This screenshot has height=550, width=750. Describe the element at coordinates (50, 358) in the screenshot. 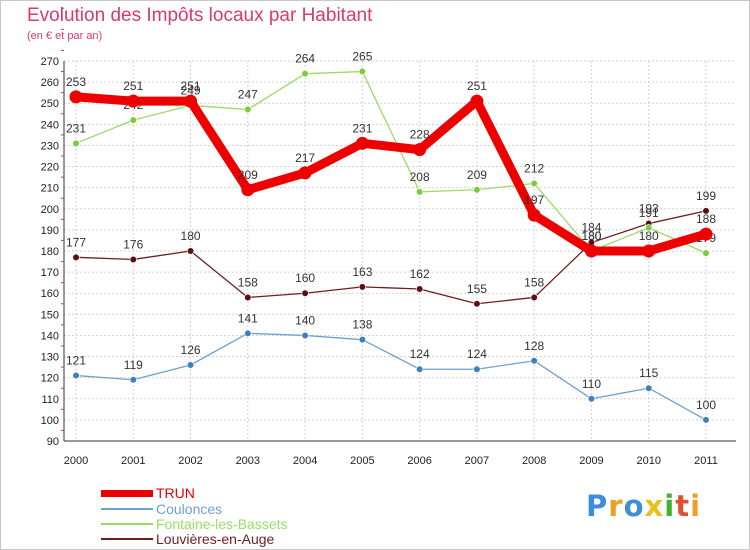

I see `y-tick-label: 130` at that location.